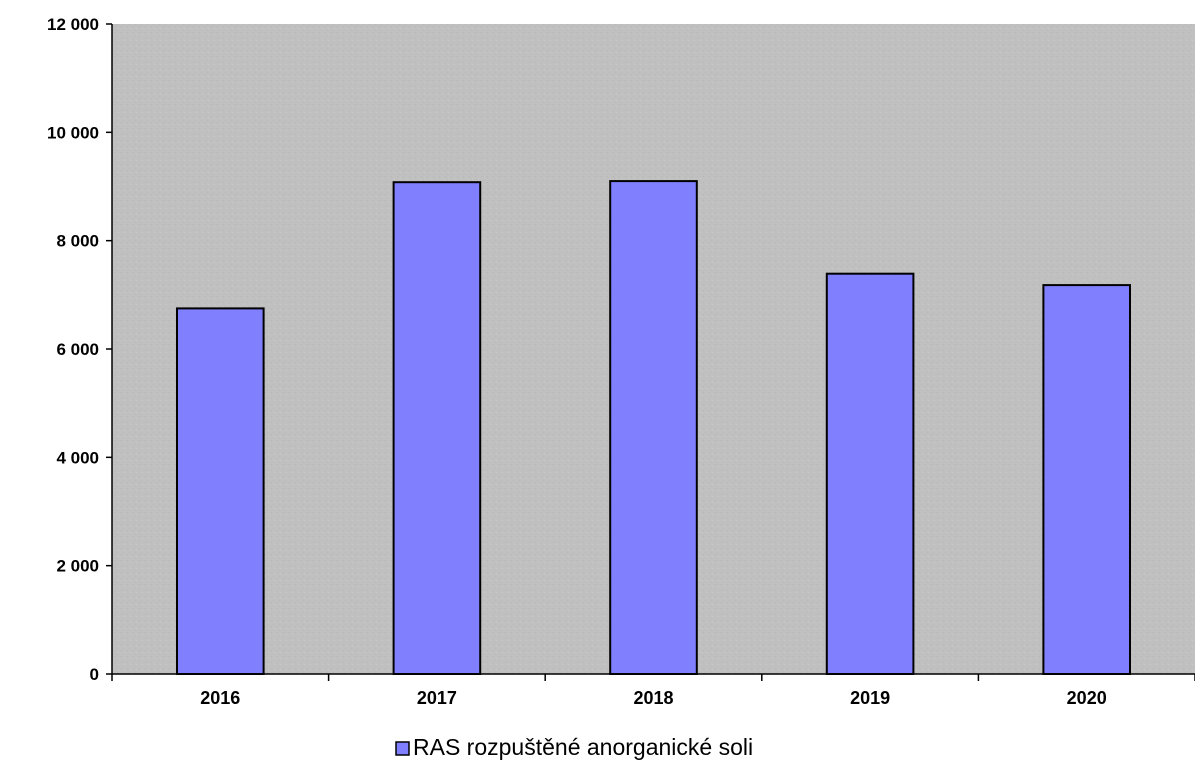  I want to click on y-tick-label: 2 000, so click(77, 566).